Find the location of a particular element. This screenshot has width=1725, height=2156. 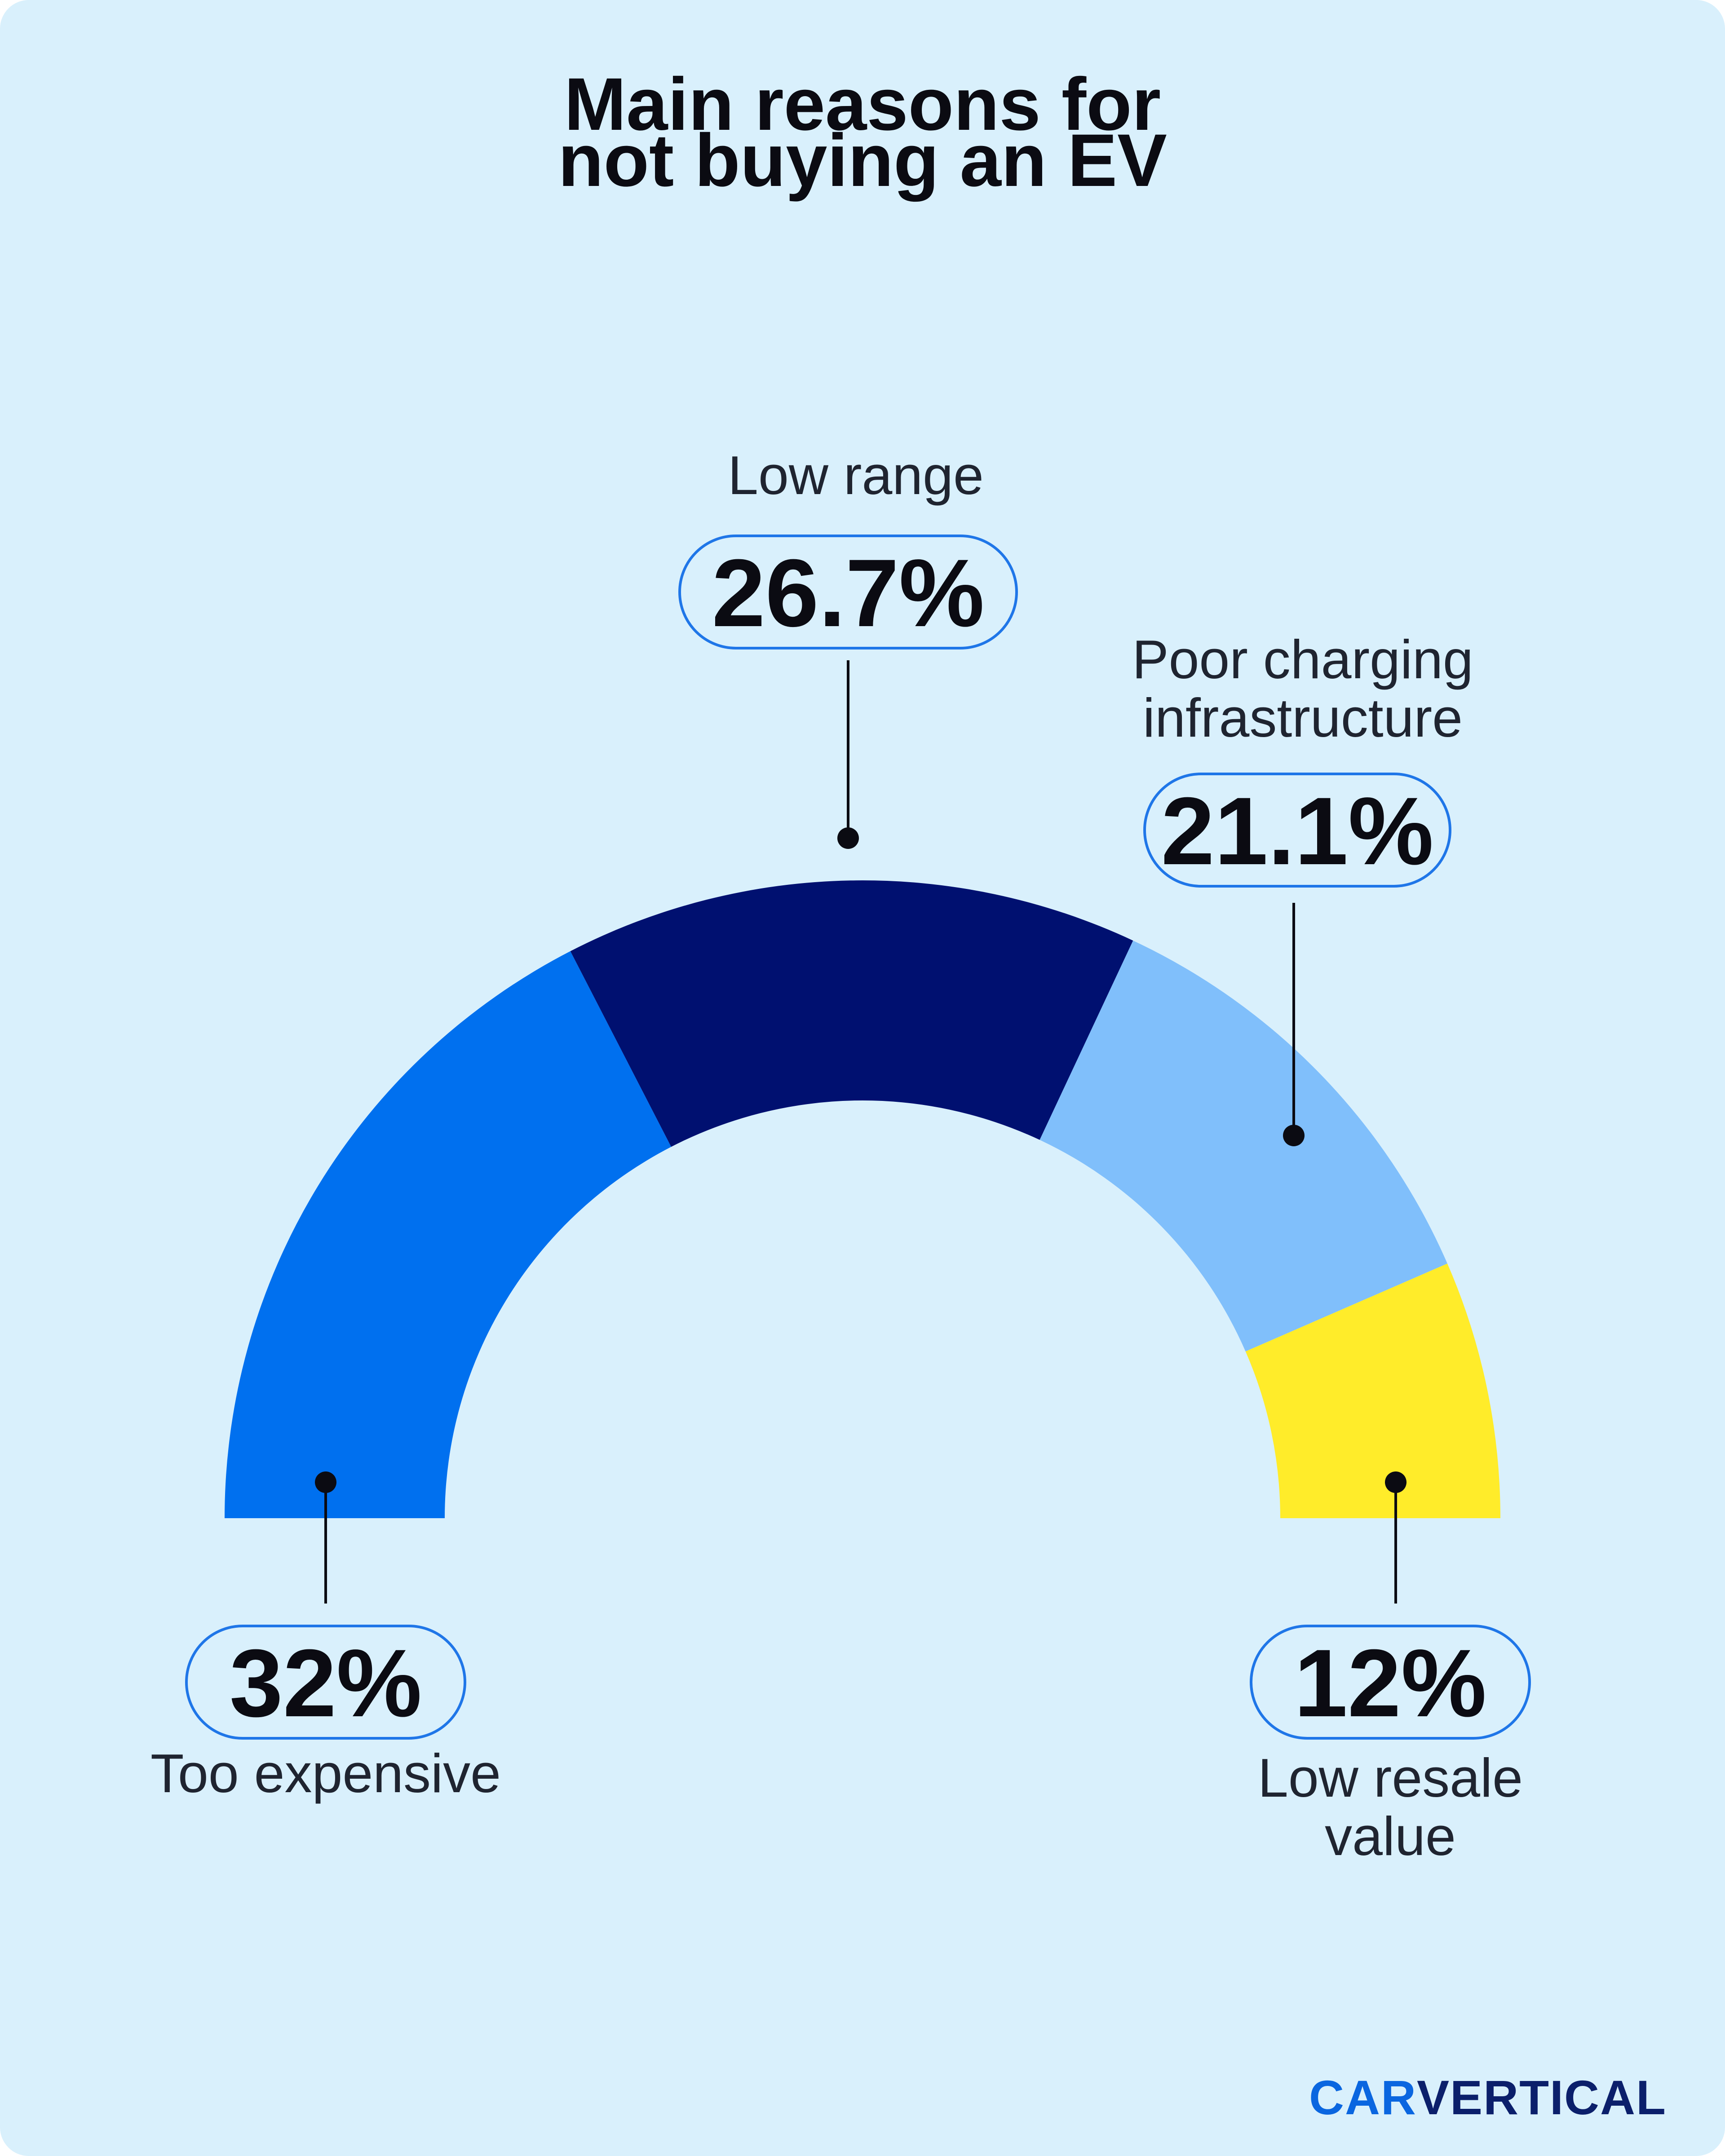

value-label-0: 32% is located at coordinates (326, 1683).